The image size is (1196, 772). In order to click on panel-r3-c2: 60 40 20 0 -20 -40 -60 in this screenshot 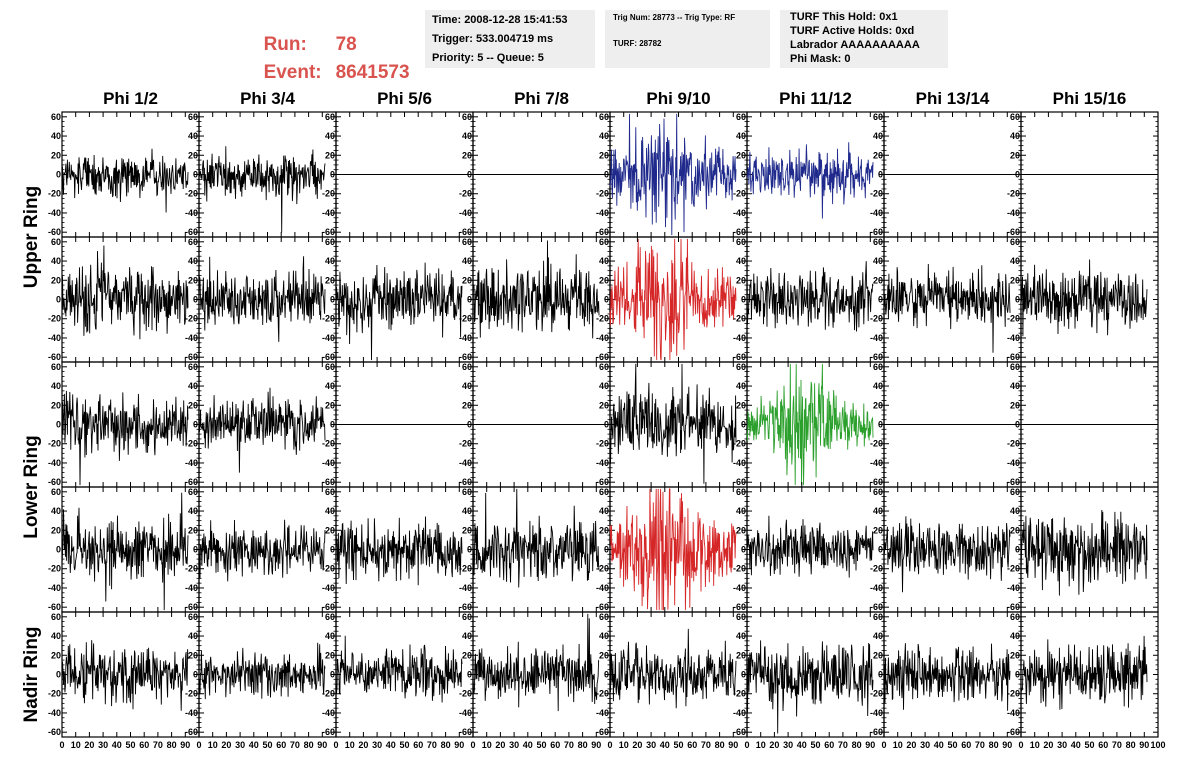, I will do `click(261, 424)`.